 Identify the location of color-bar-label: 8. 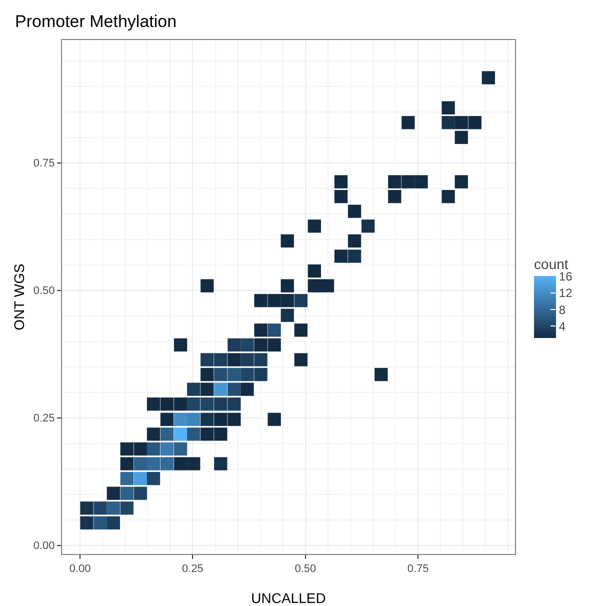
(562, 309).